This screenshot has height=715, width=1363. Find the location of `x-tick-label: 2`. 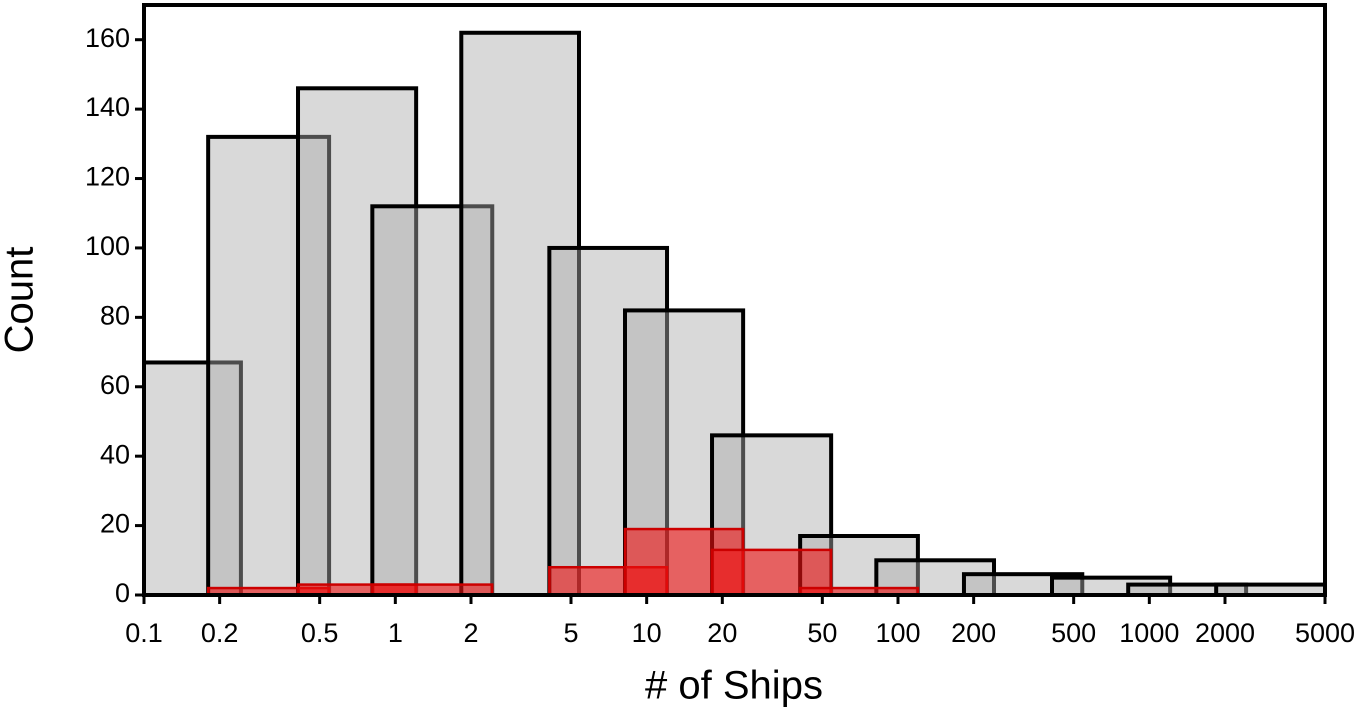

x-tick-label: 2 is located at coordinates (470, 633).